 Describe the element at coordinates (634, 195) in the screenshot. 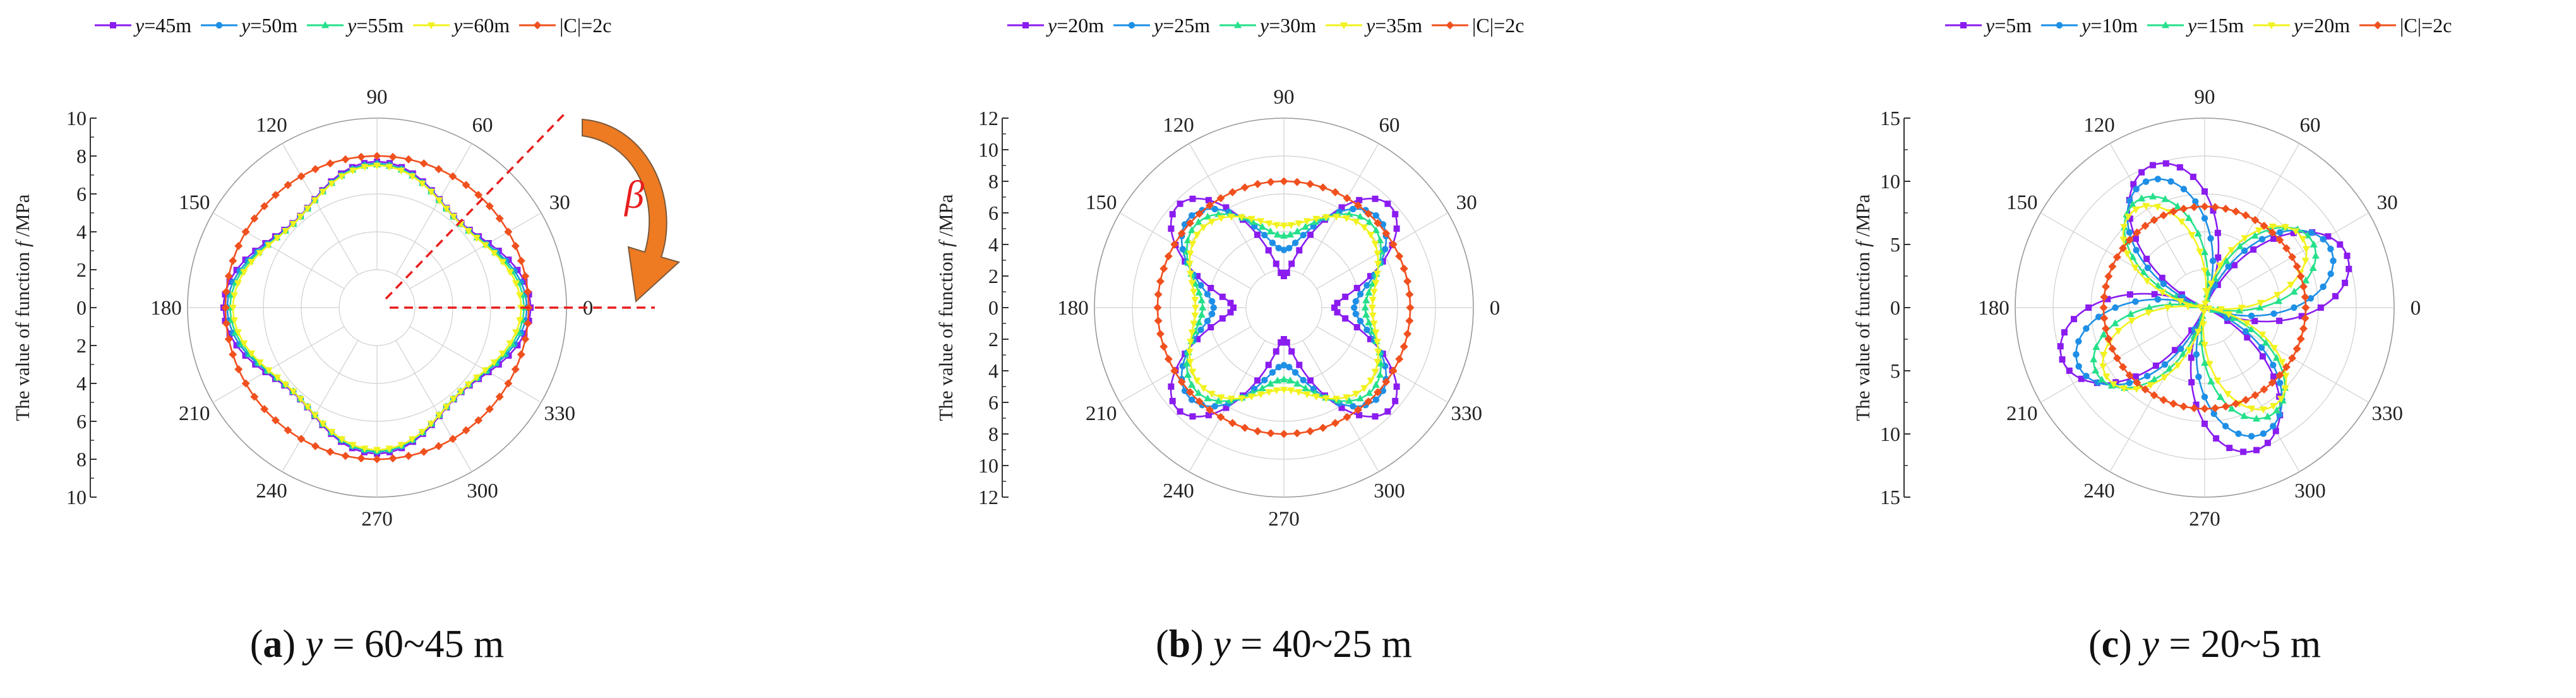

I see `beta-symbol: β` at that location.